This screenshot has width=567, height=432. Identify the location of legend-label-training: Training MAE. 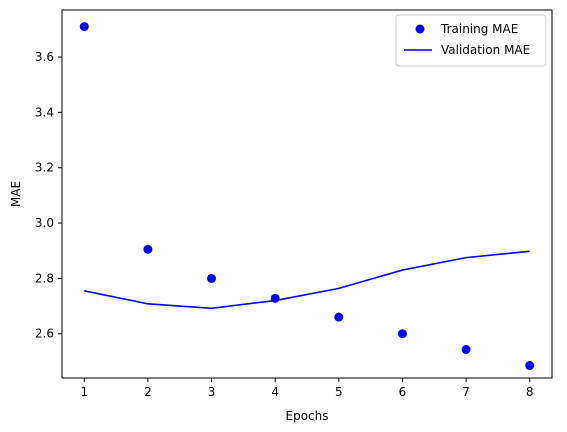
(479, 29).